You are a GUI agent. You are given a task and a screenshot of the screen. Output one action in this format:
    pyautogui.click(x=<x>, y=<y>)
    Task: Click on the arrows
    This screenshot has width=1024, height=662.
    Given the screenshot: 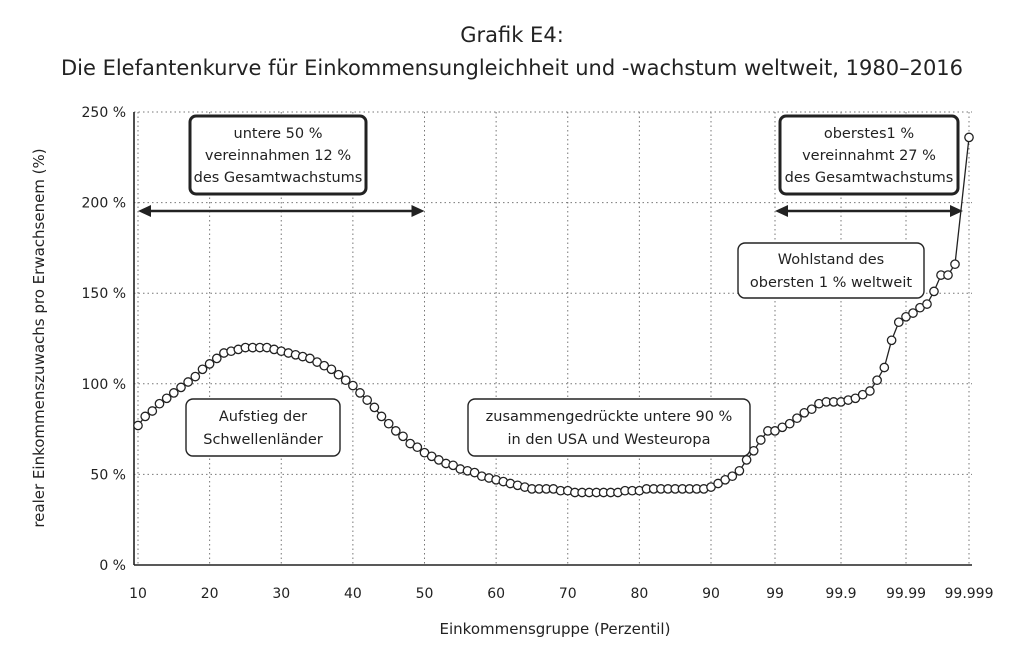 What is the action you would take?
    pyautogui.click(x=550, y=211)
    